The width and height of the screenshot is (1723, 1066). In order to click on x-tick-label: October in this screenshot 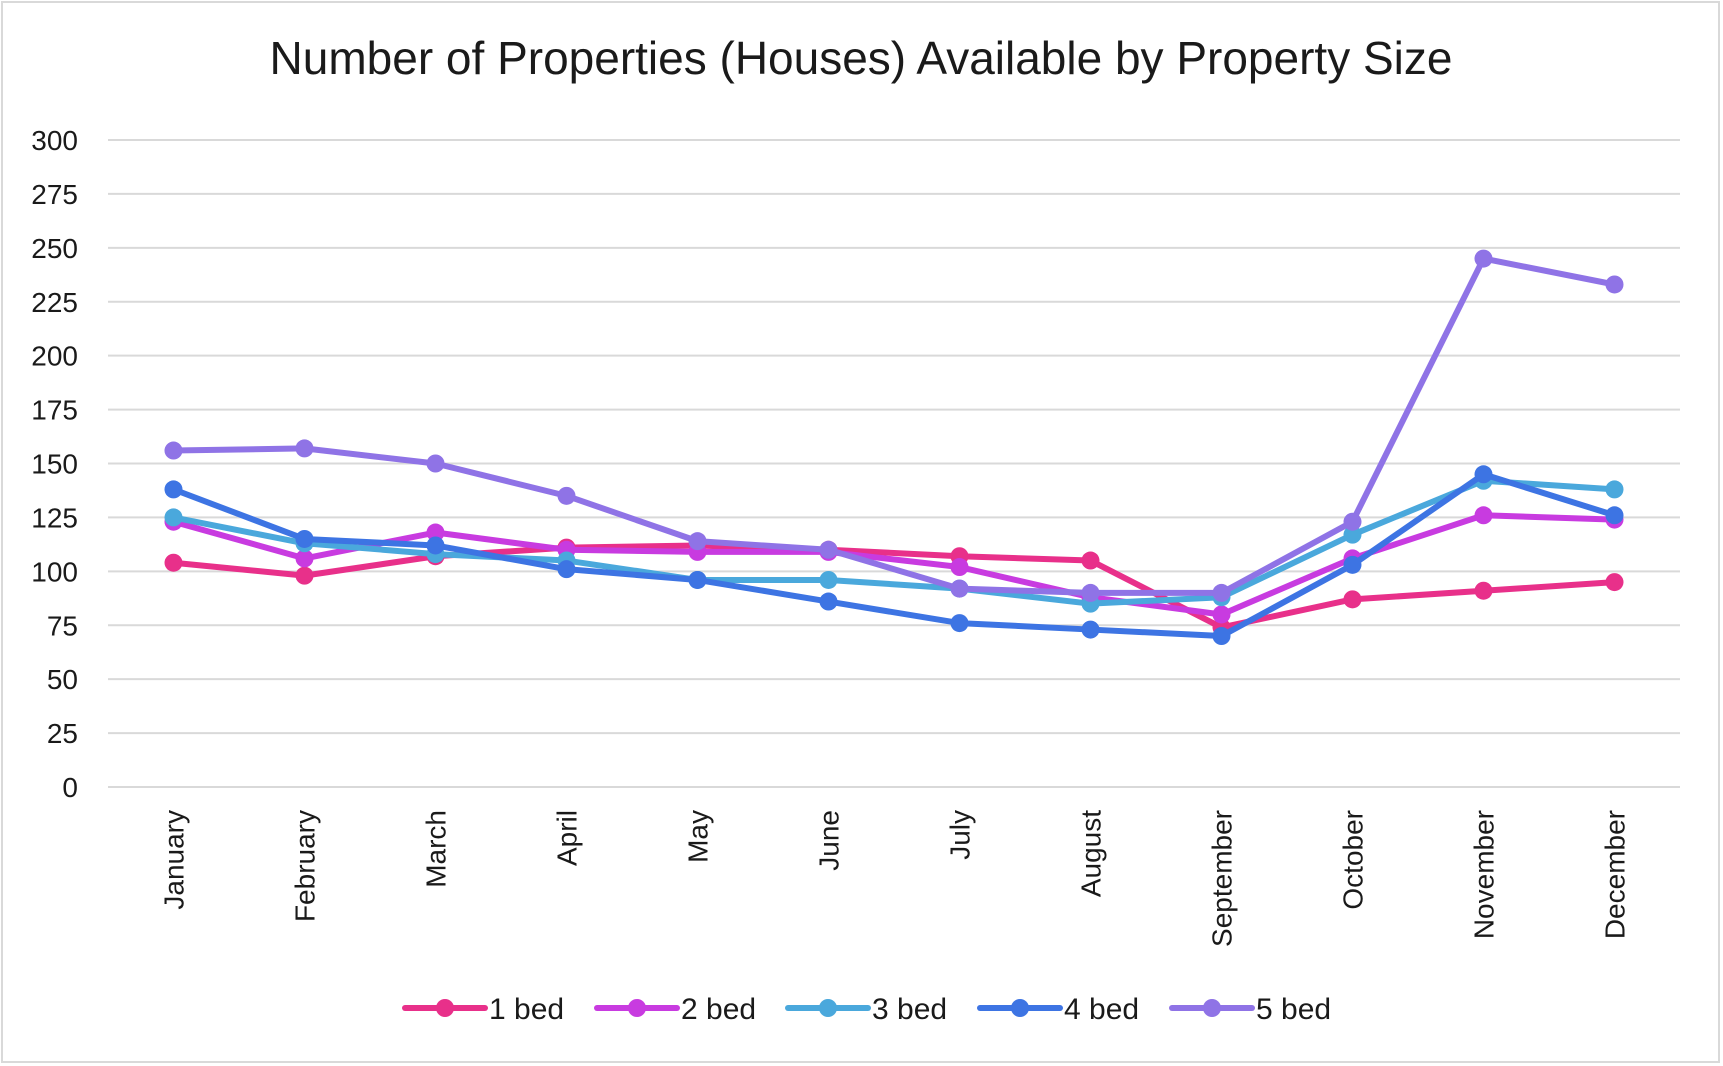, I will do `click(1353, 860)`.